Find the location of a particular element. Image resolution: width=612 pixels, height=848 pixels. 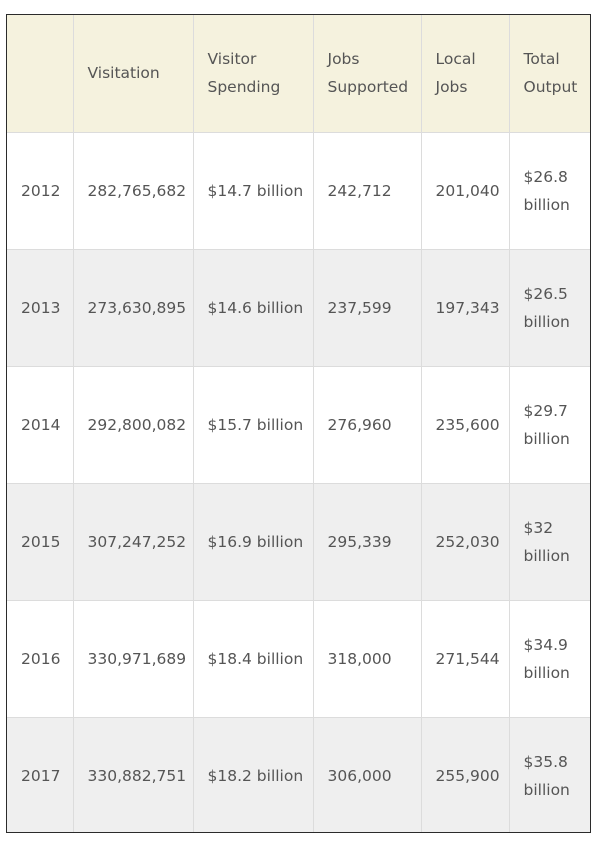

cell-visitor-spending: $18.2 billion is located at coordinates (252, 774).